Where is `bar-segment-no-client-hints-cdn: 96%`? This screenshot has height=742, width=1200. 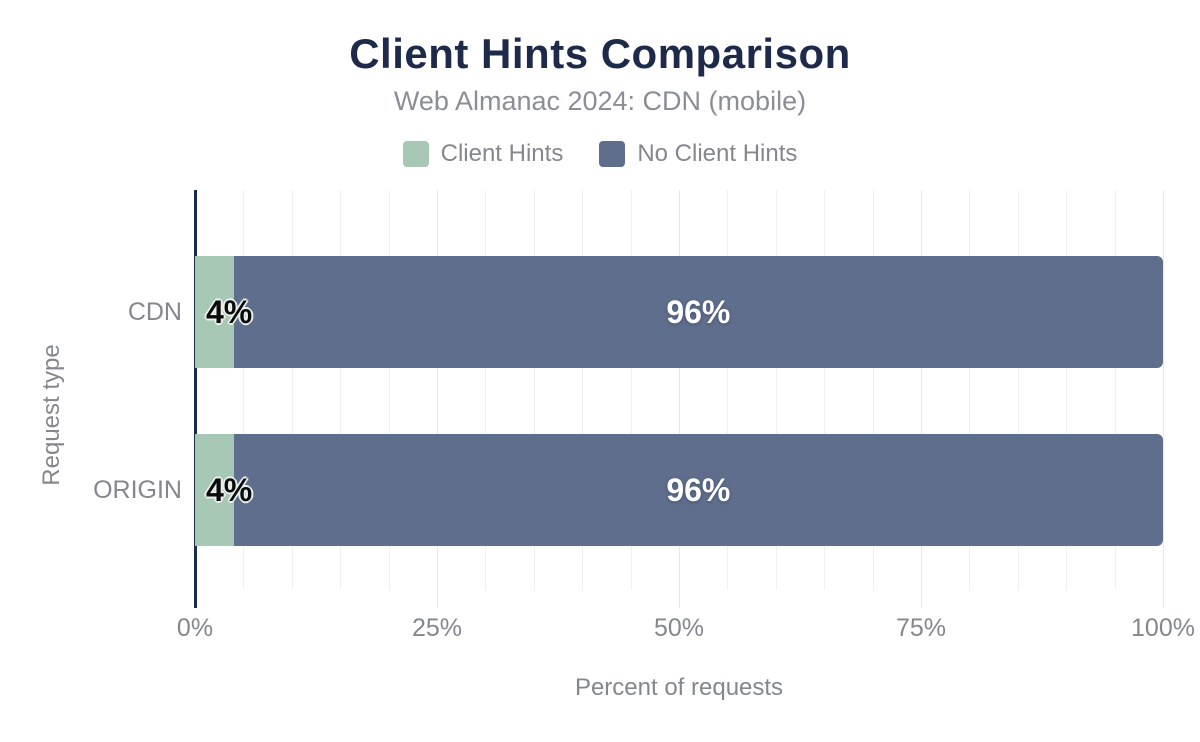
bar-segment-no-client-hints-cdn: 96% is located at coordinates (698, 312).